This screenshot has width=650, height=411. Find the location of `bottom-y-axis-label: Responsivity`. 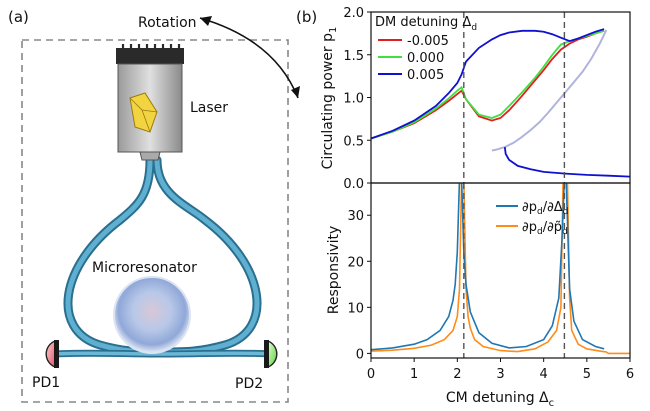

bottom-y-axis-label: Responsivity is located at coordinates (334, 270).